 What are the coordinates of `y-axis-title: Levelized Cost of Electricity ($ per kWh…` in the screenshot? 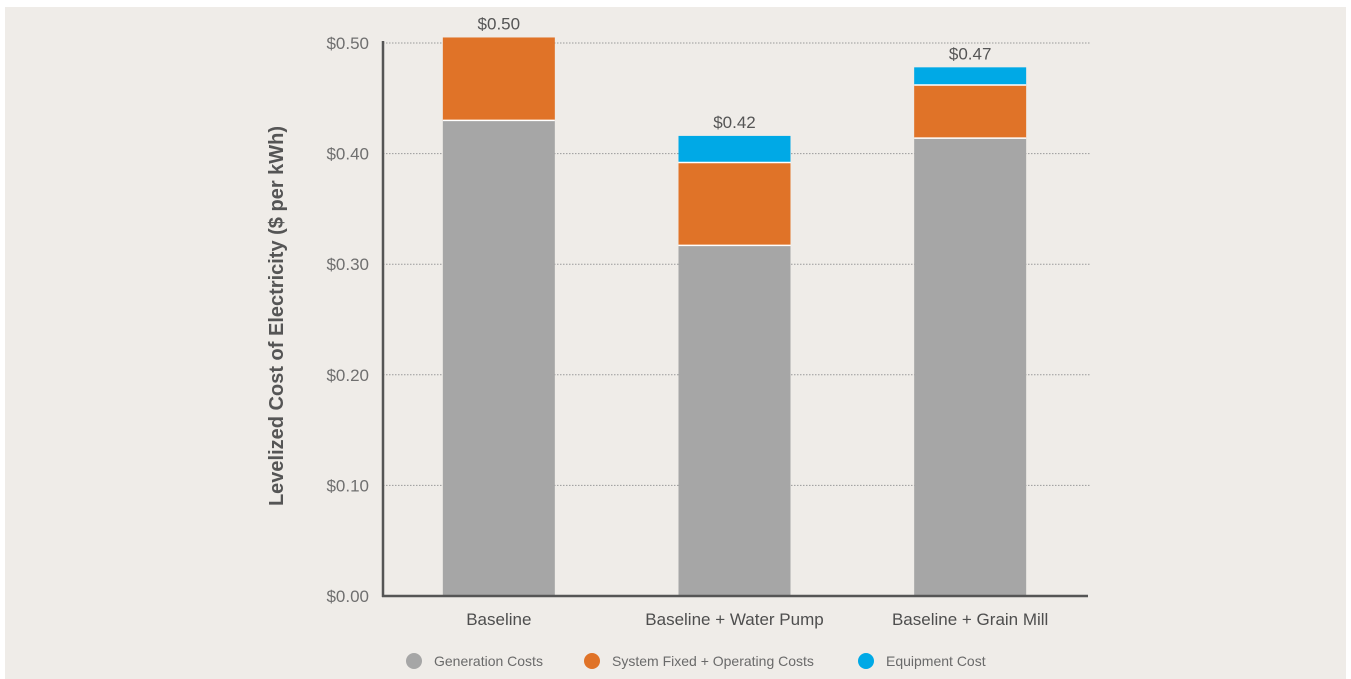 It's located at (277, 316).